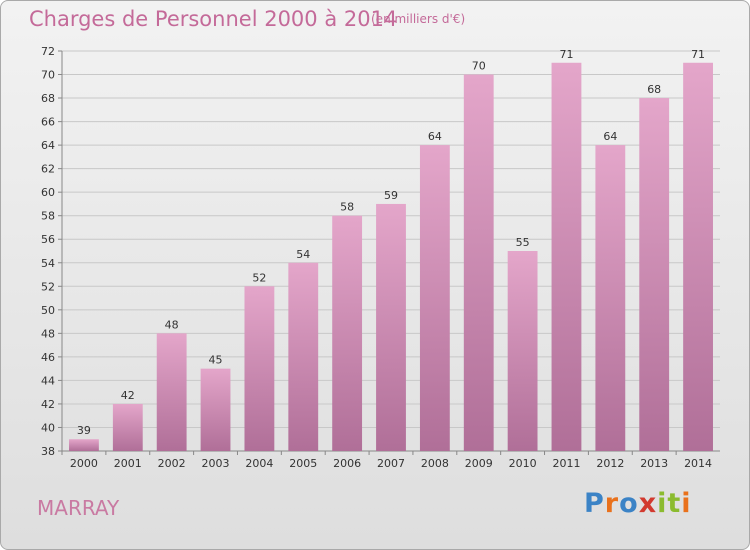  I want to click on x-tick-label: 2007, so click(391, 463).